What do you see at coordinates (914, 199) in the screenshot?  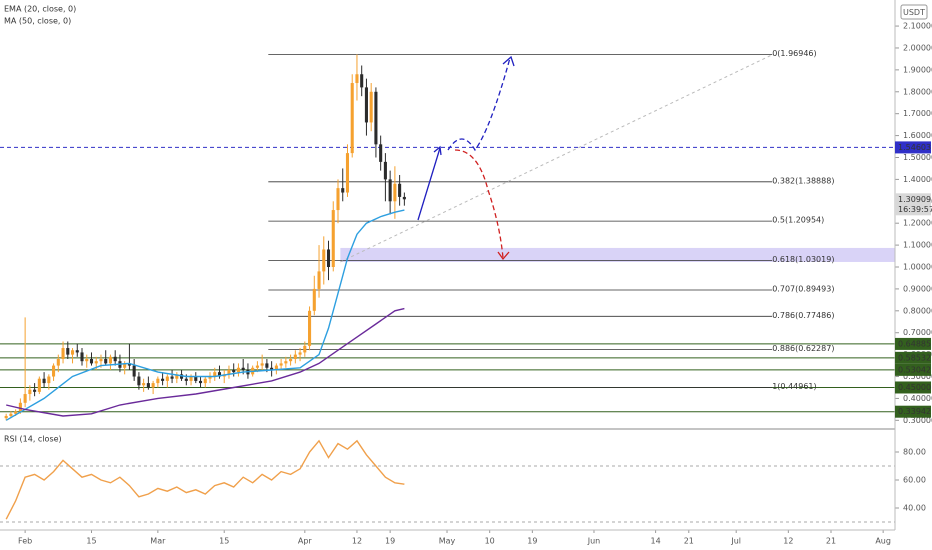 I see `current-price-label: 1.30909` at bounding box center [914, 199].